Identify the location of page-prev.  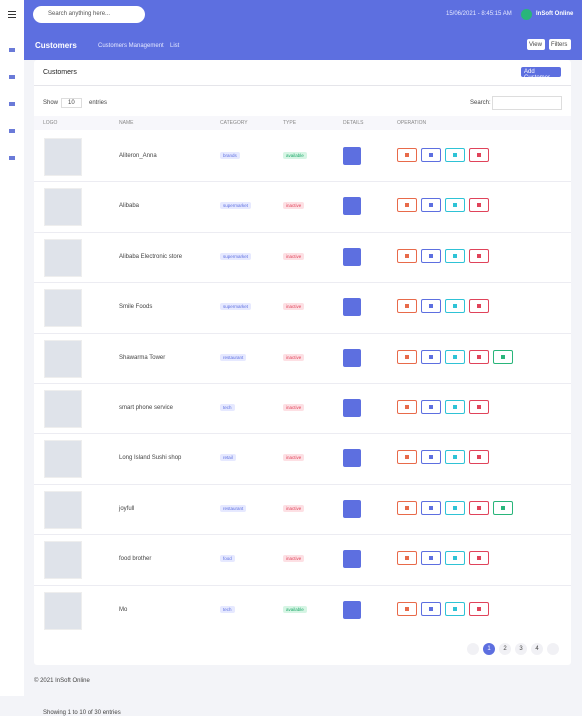
(473, 649).